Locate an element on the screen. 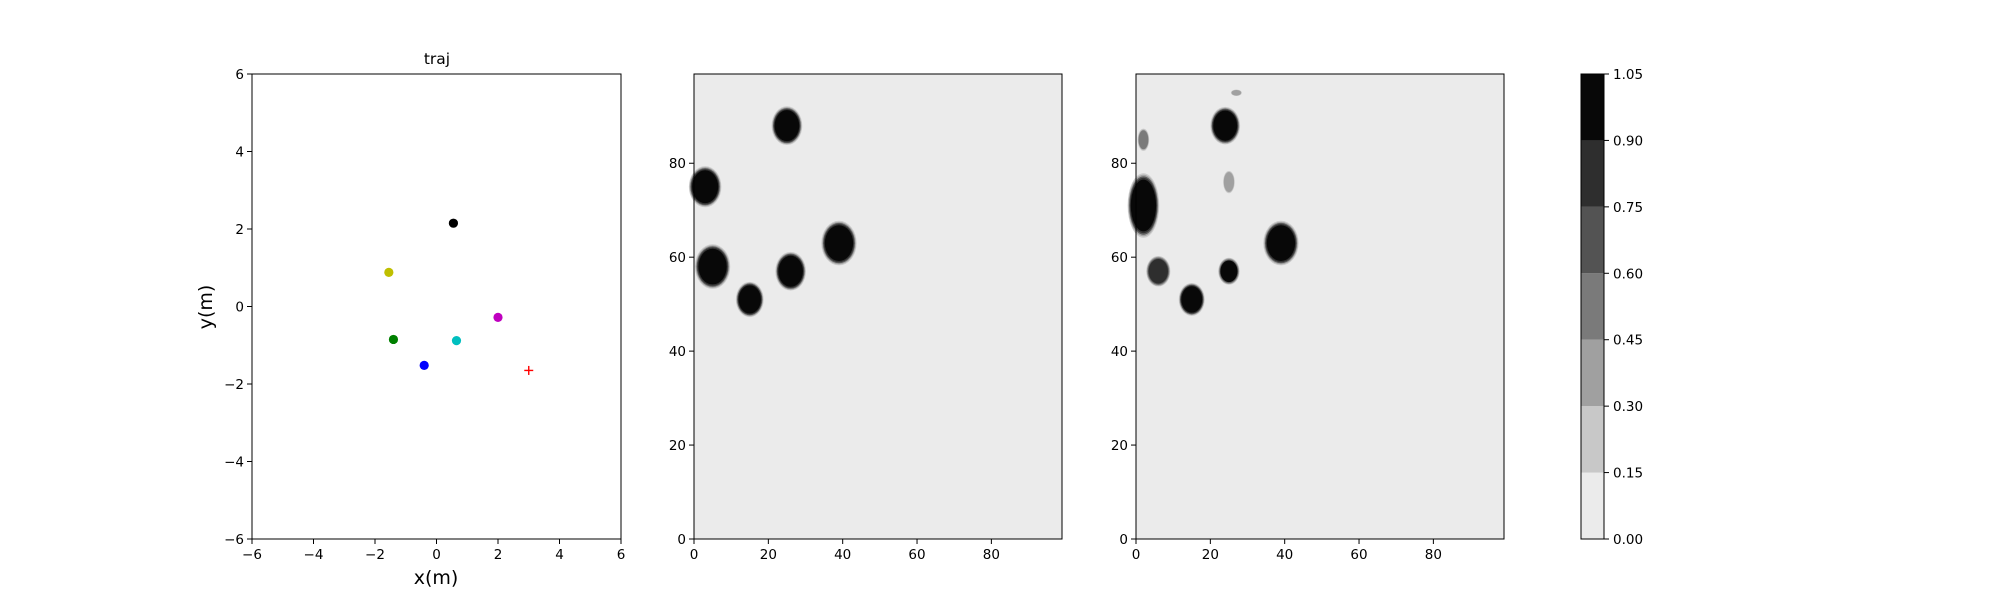  estimate-x-tick-label: 0 is located at coordinates (1136, 555).